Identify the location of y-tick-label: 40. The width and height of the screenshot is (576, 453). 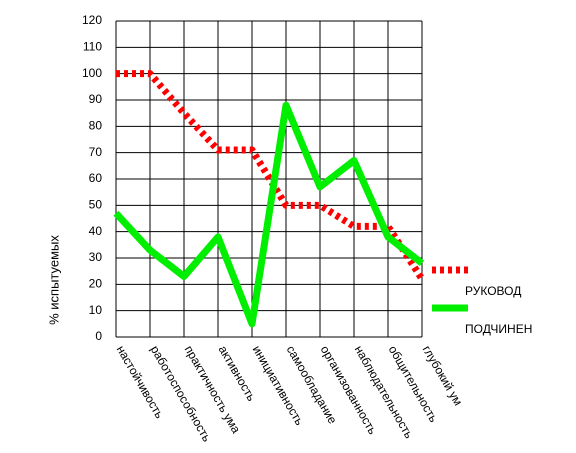
(96, 231).